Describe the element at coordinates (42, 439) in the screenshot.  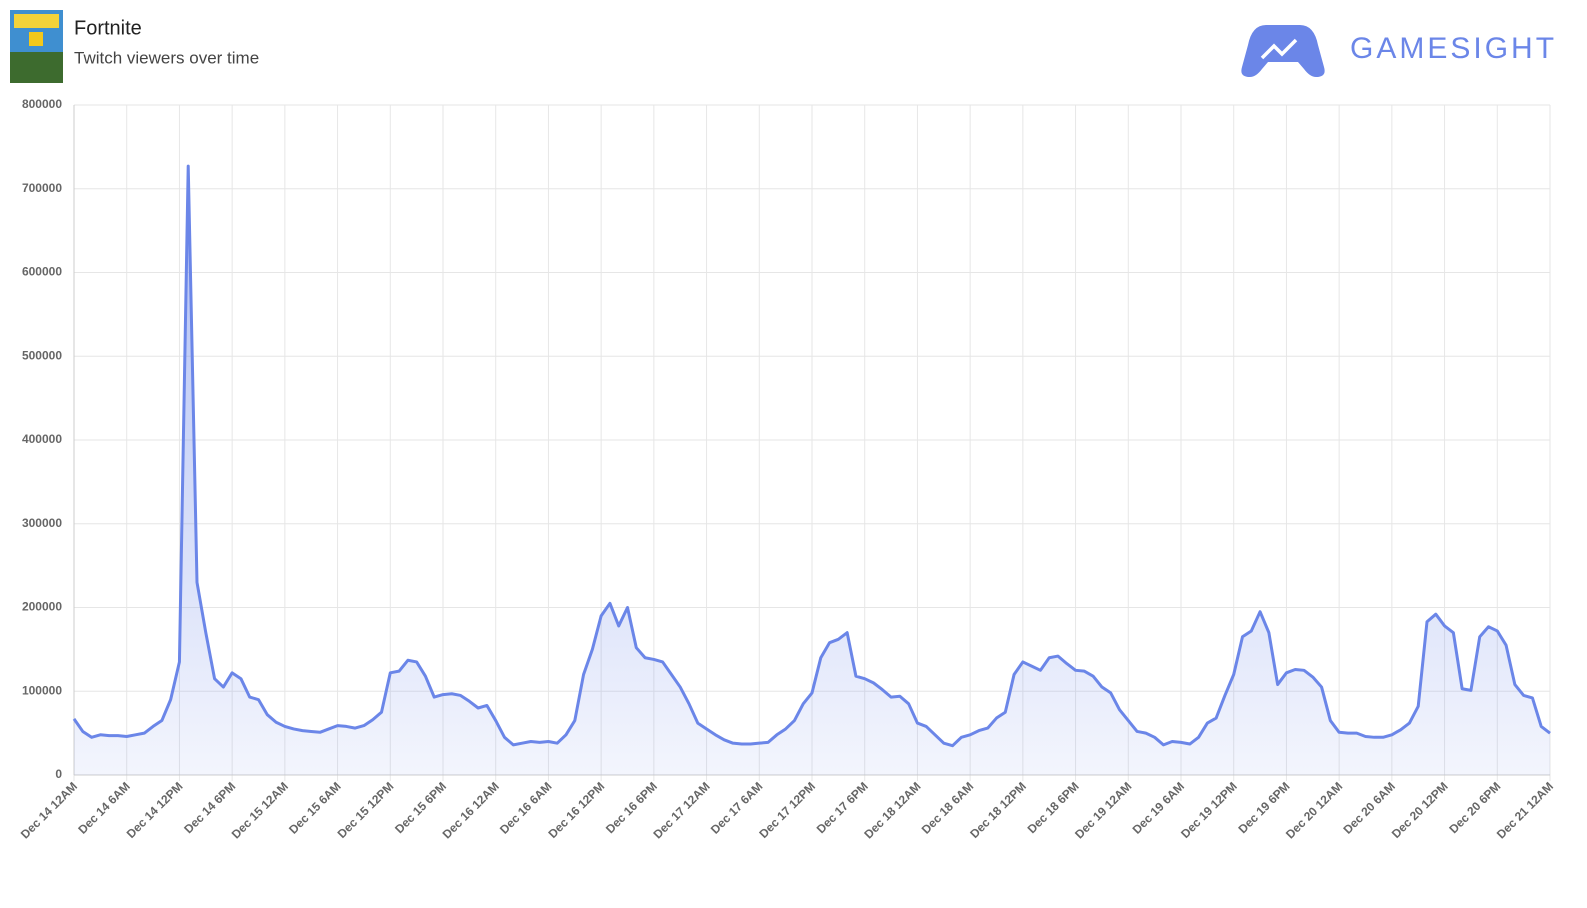
I see `y-tick-label: 400000` at that location.